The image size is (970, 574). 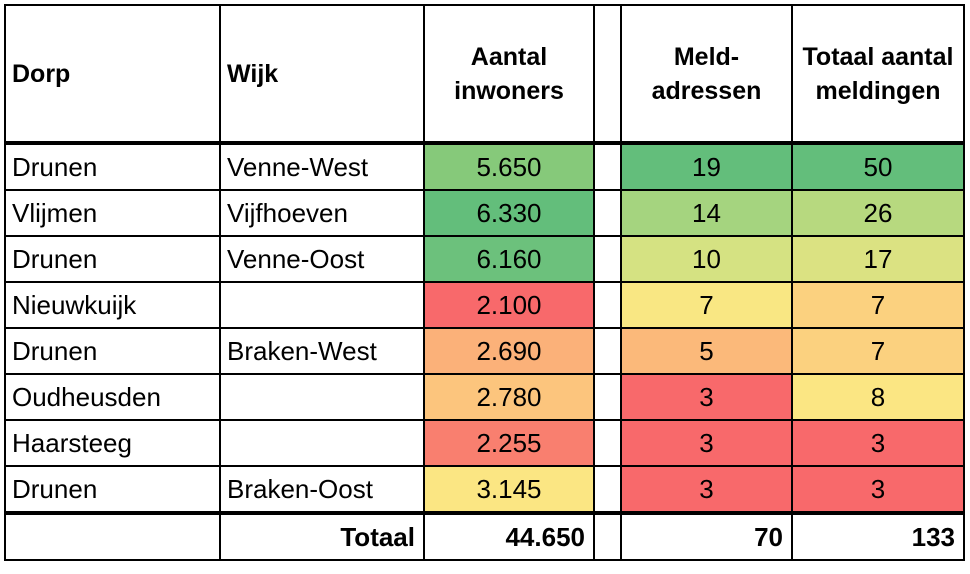 I want to click on header-totaal-line1: Totaal aantal, so click(x=878, y=56).